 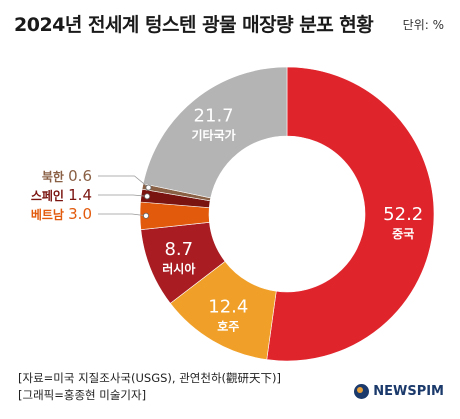 What do you see at coordinates (228, 307) in the screenshot?
I see `slice-value-label: 12.4` at bounding box center [228, 307].